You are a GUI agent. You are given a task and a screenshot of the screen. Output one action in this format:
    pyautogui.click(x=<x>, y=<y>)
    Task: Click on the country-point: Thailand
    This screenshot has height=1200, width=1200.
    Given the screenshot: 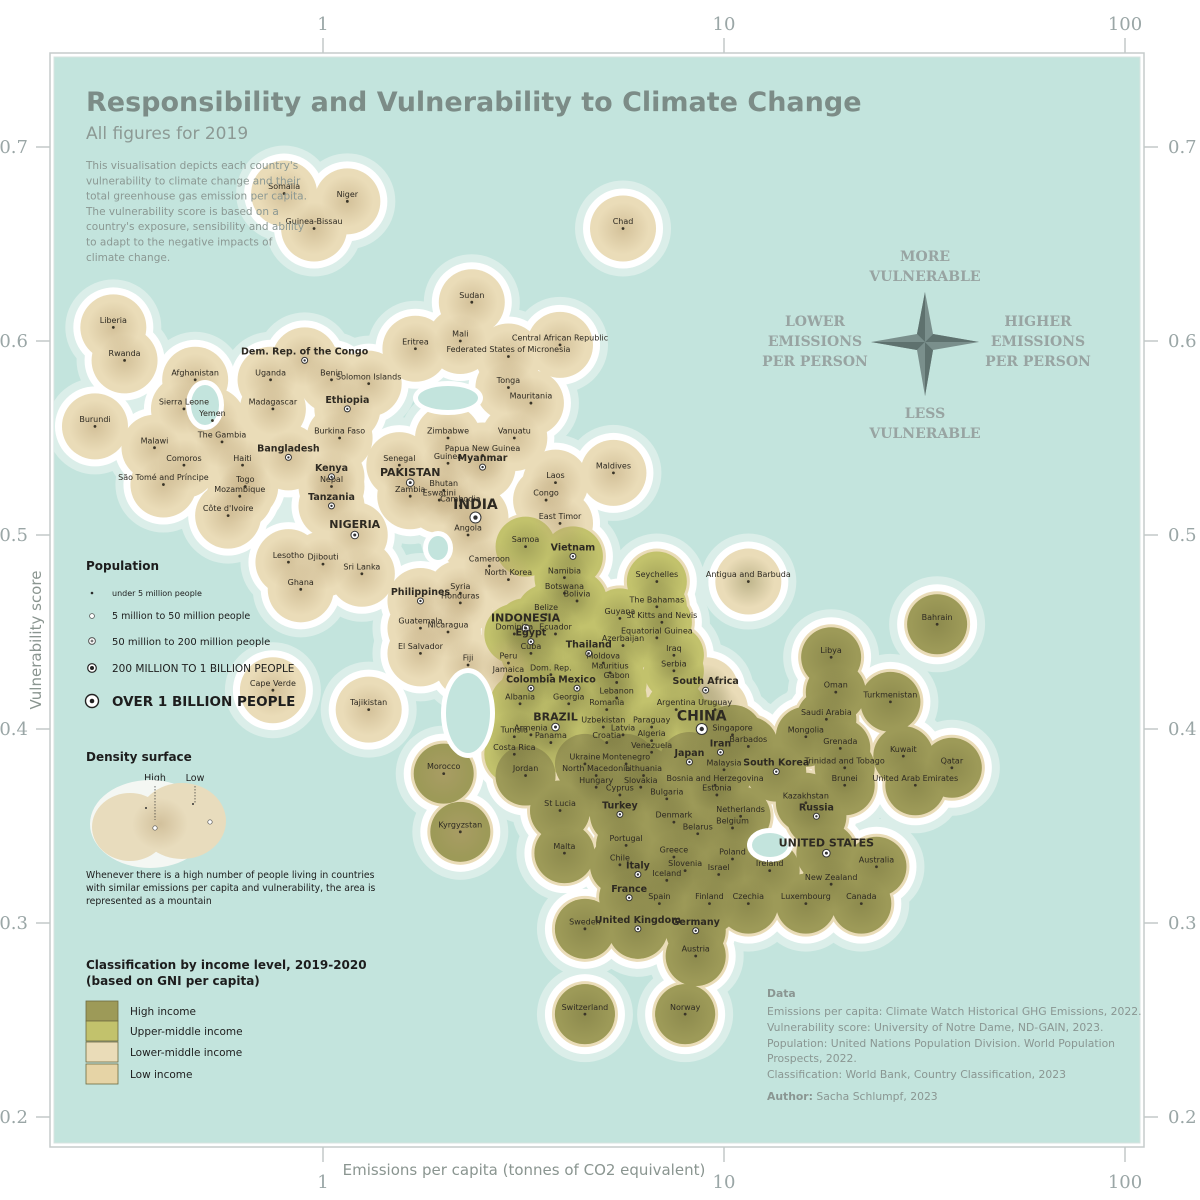 What is the action you would take?
    pyautogui.click(x=589, y=648)
    